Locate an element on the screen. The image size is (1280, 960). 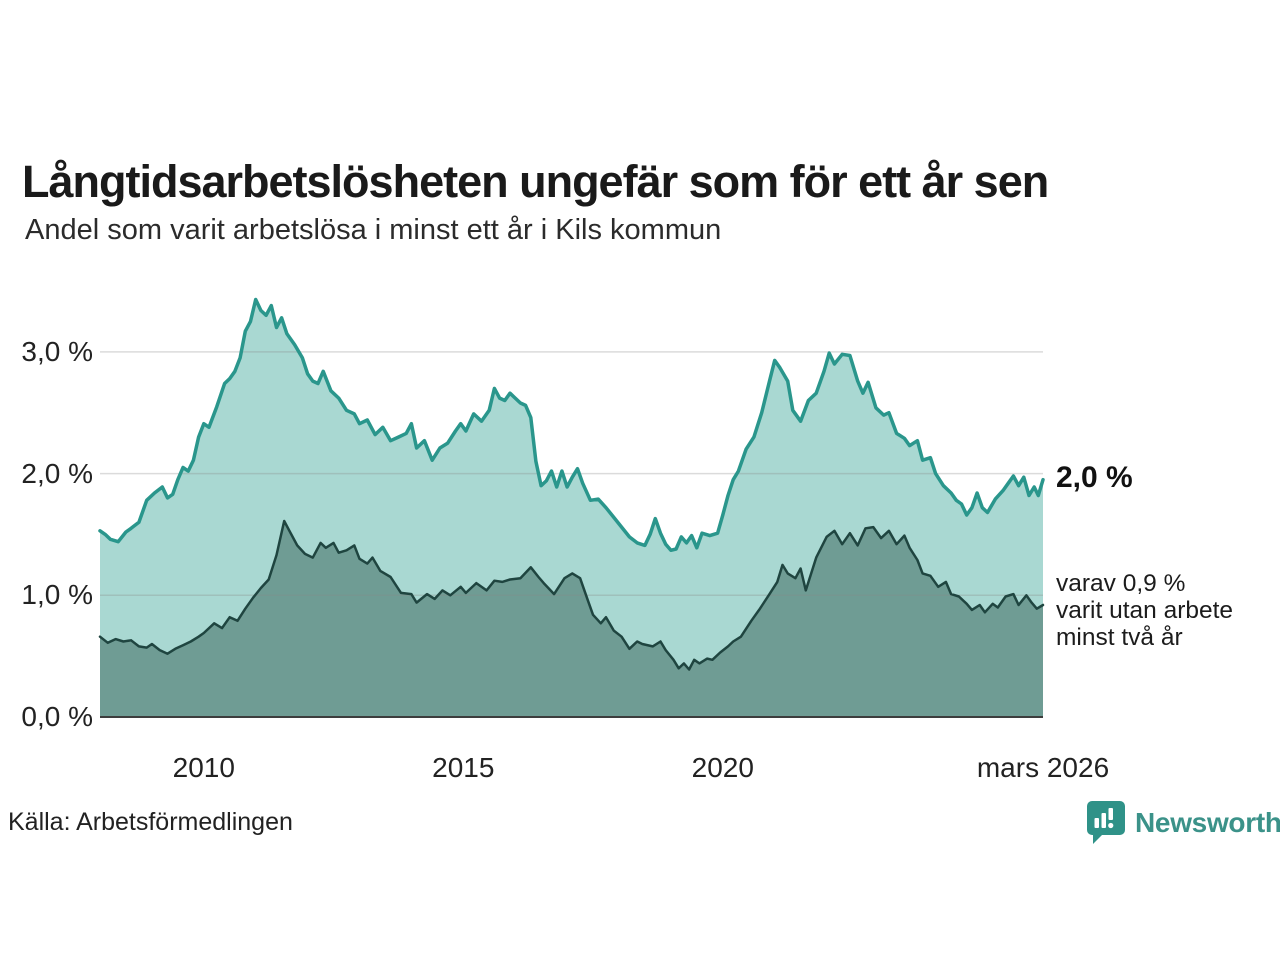
y-tick-label-1,0 %: 1,0 % is located at coordinates (57, 595).